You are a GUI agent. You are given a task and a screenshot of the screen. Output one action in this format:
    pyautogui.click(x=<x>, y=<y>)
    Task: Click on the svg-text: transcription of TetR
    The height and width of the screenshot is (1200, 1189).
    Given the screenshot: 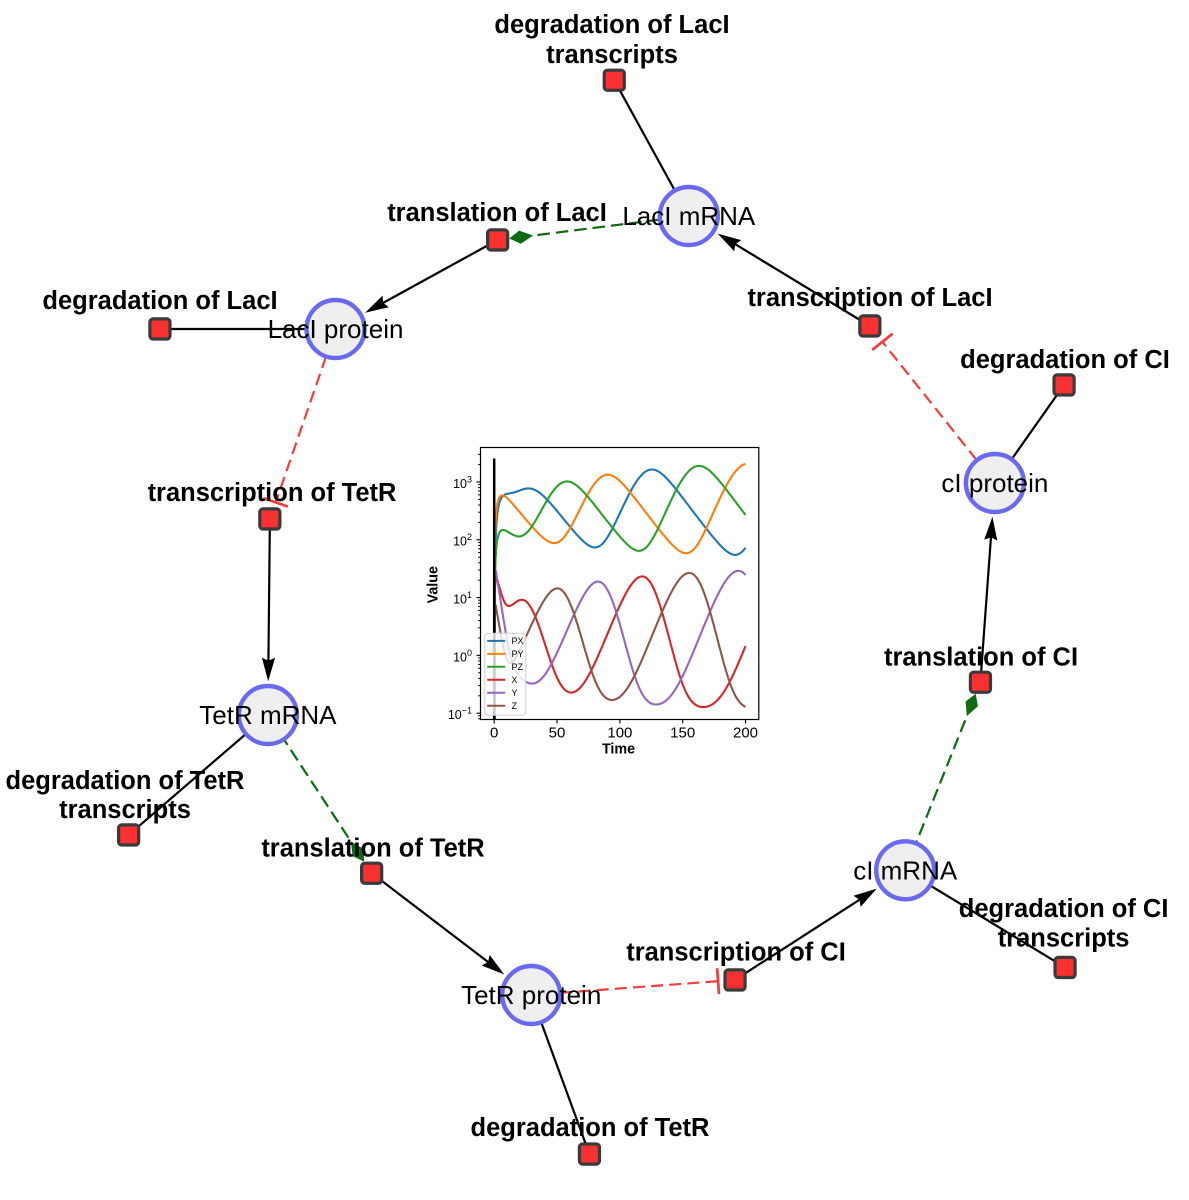 What is the action you would take?
    pyautogui.click(x=272, y=493)
    